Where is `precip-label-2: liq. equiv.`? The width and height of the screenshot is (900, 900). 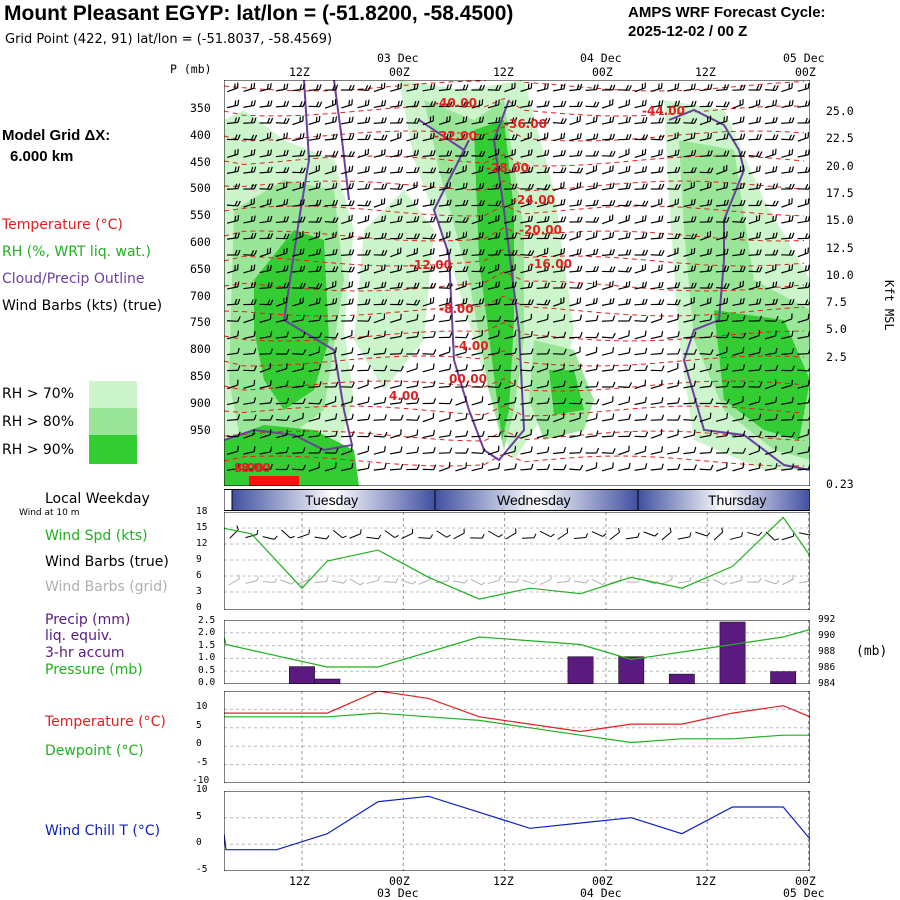
precip-label-2: liq. equiv. is located at coordinates (79, 636).